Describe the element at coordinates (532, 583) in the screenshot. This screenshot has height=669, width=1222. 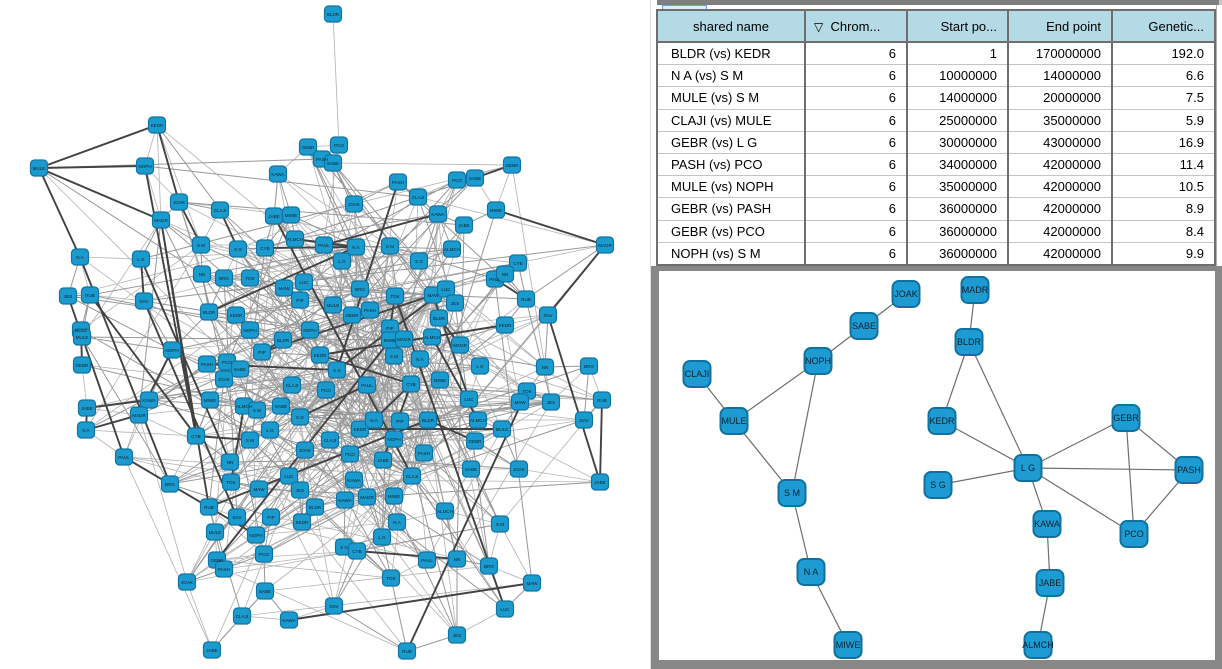
I see `svg-text: MAW` at that location.